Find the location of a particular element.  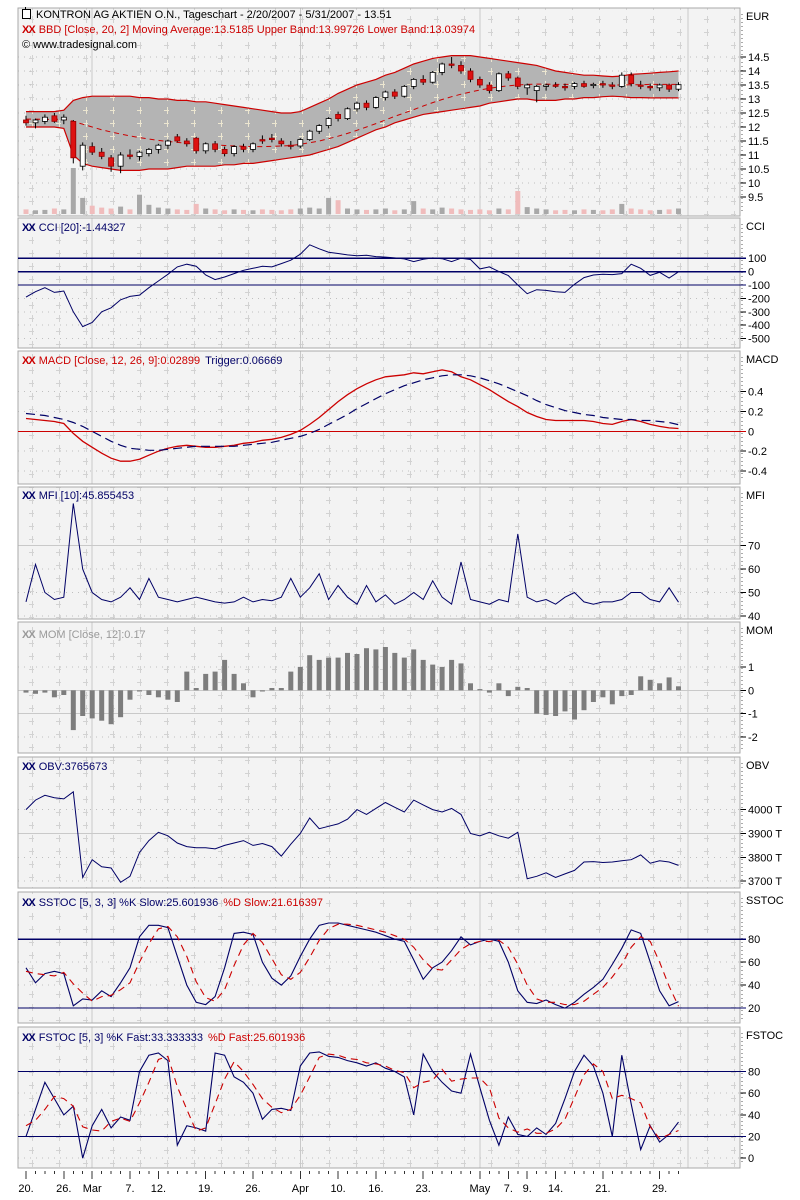

panel-cci: 100 0-100-200 -300-400 -500 CCI is located at coordinates (393, 283).